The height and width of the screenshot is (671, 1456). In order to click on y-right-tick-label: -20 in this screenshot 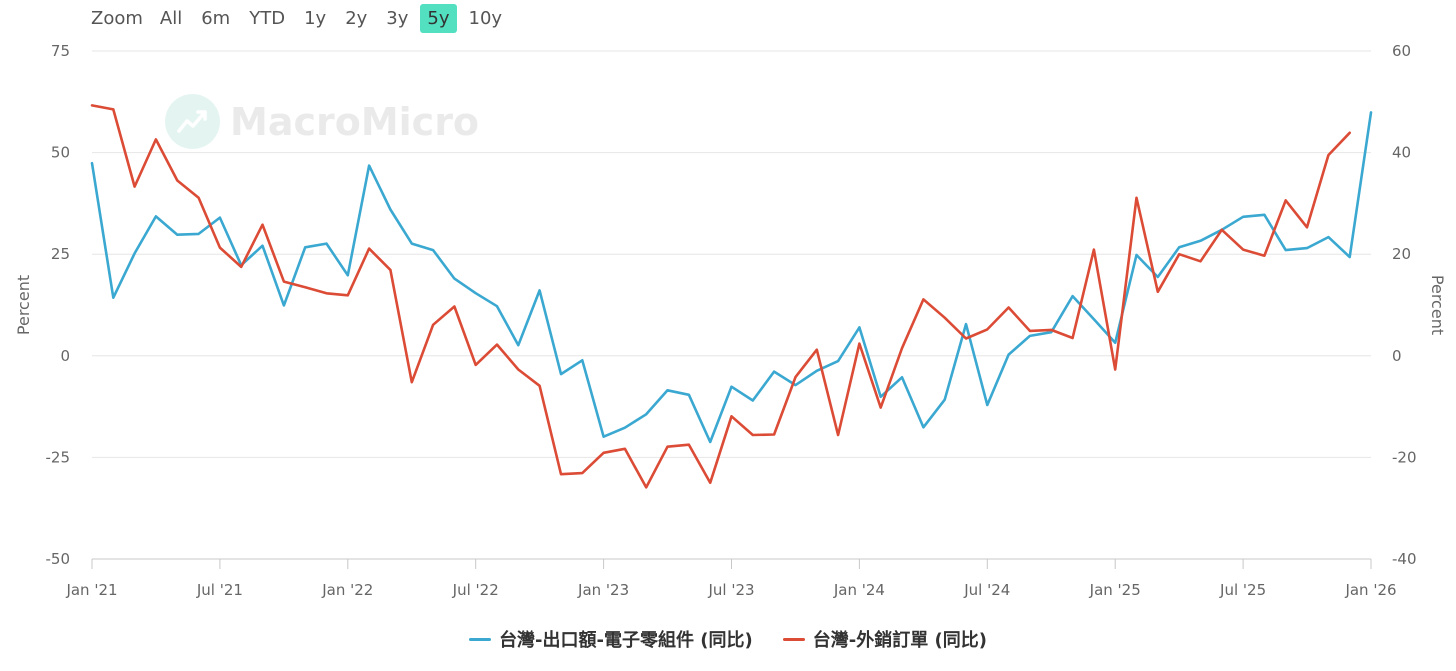, I will do `click(1404, 457)`.